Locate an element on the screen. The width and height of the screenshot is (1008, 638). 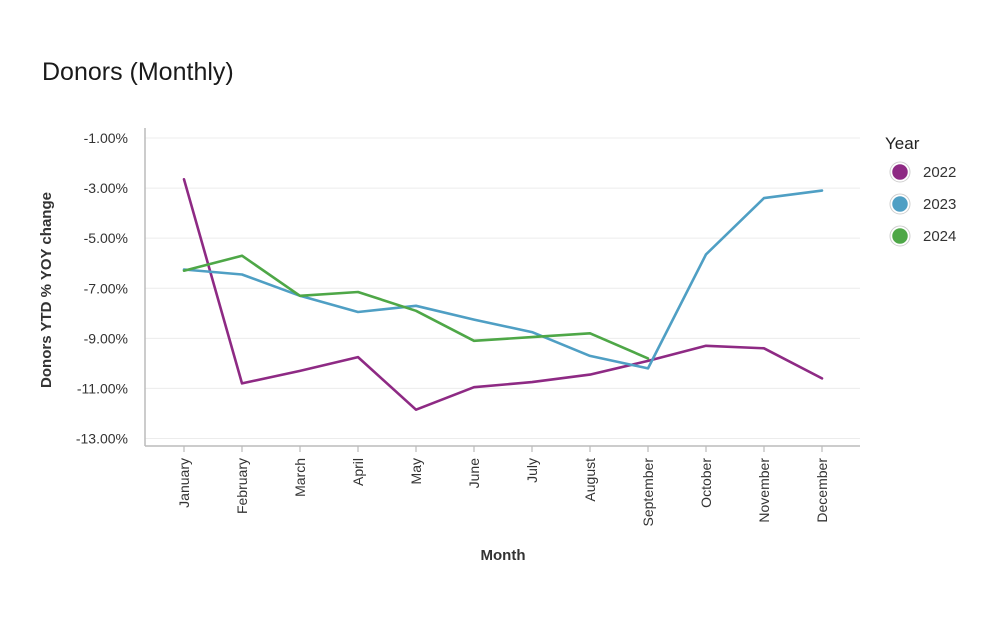
y-tick-label: -9.00% is located at coordinates (106, 338).